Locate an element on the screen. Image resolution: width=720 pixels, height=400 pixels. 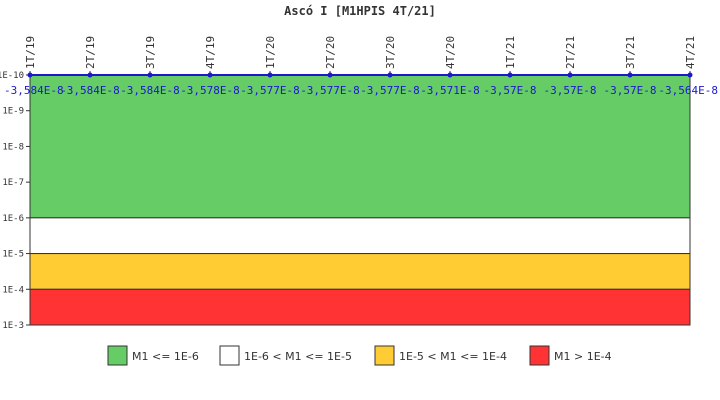
data-label-4: -3,577E-8 is located at coordinates (270, 90).